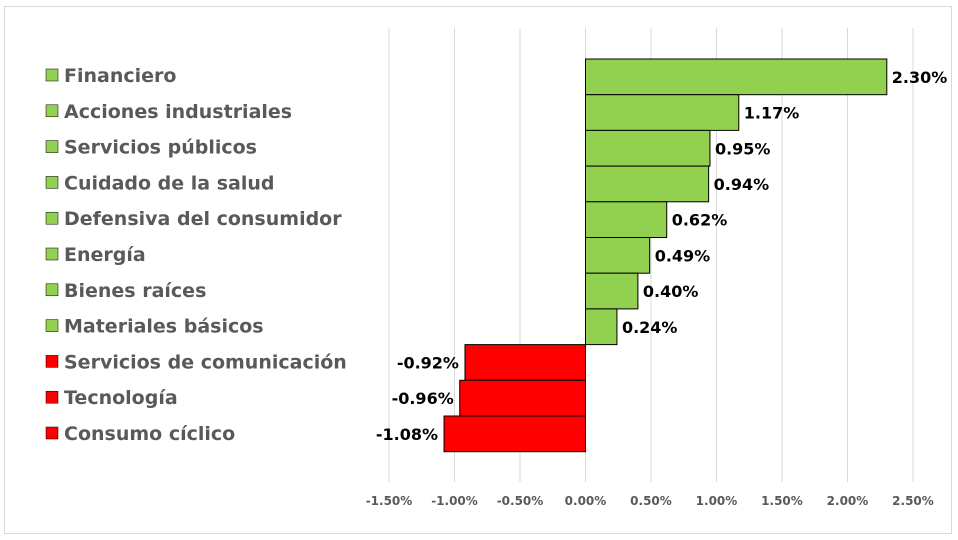 The width and height of the screenshot is (958, 540). What do you see at coordinates (205, 362) in the screenshot?
I see `legend-label: Servicios de comunicación` at bounding box center [205, 362].